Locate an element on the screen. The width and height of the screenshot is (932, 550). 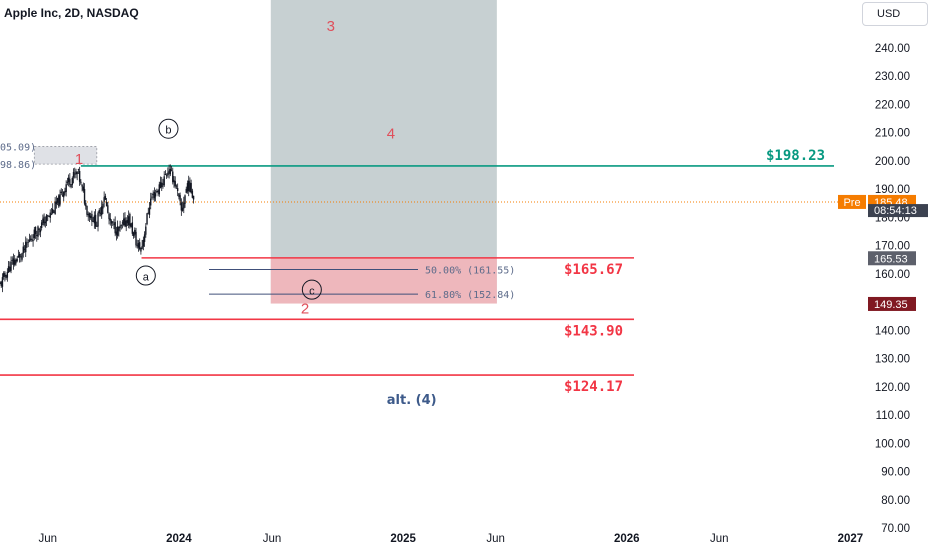
x-tick-label: 2026 is located at coordinates (627, 539).